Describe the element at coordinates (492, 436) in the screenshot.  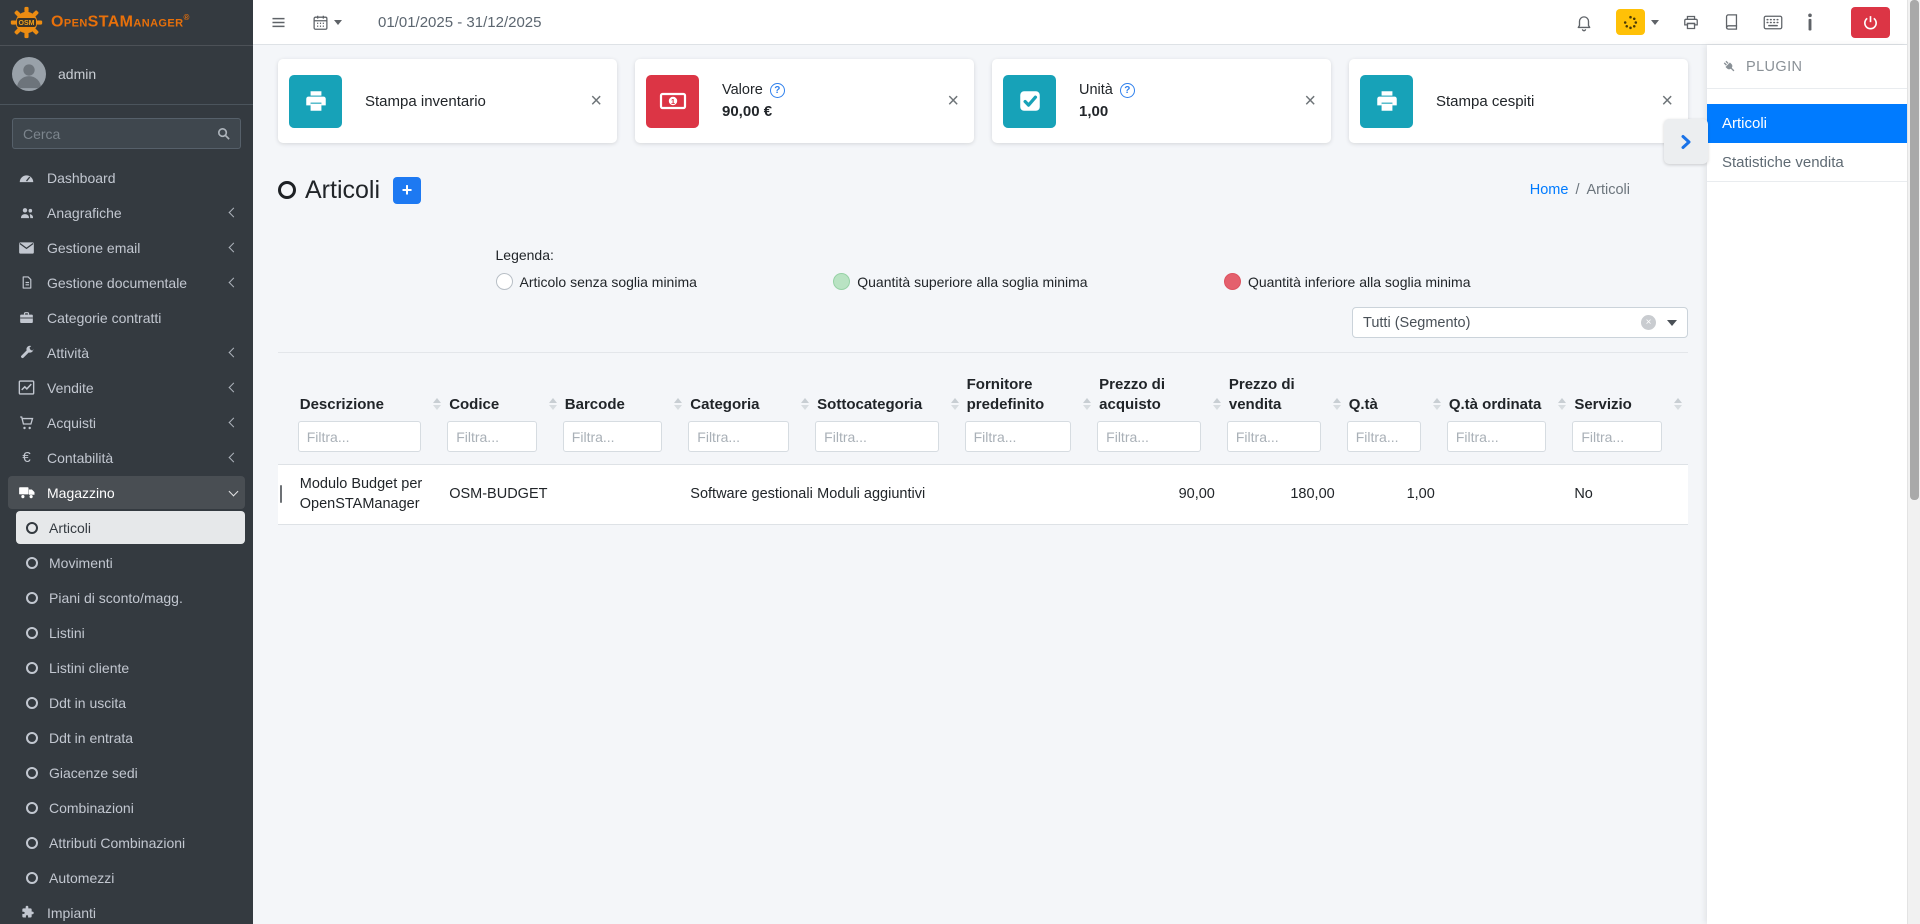
I see `filter-codice-input` at that location.